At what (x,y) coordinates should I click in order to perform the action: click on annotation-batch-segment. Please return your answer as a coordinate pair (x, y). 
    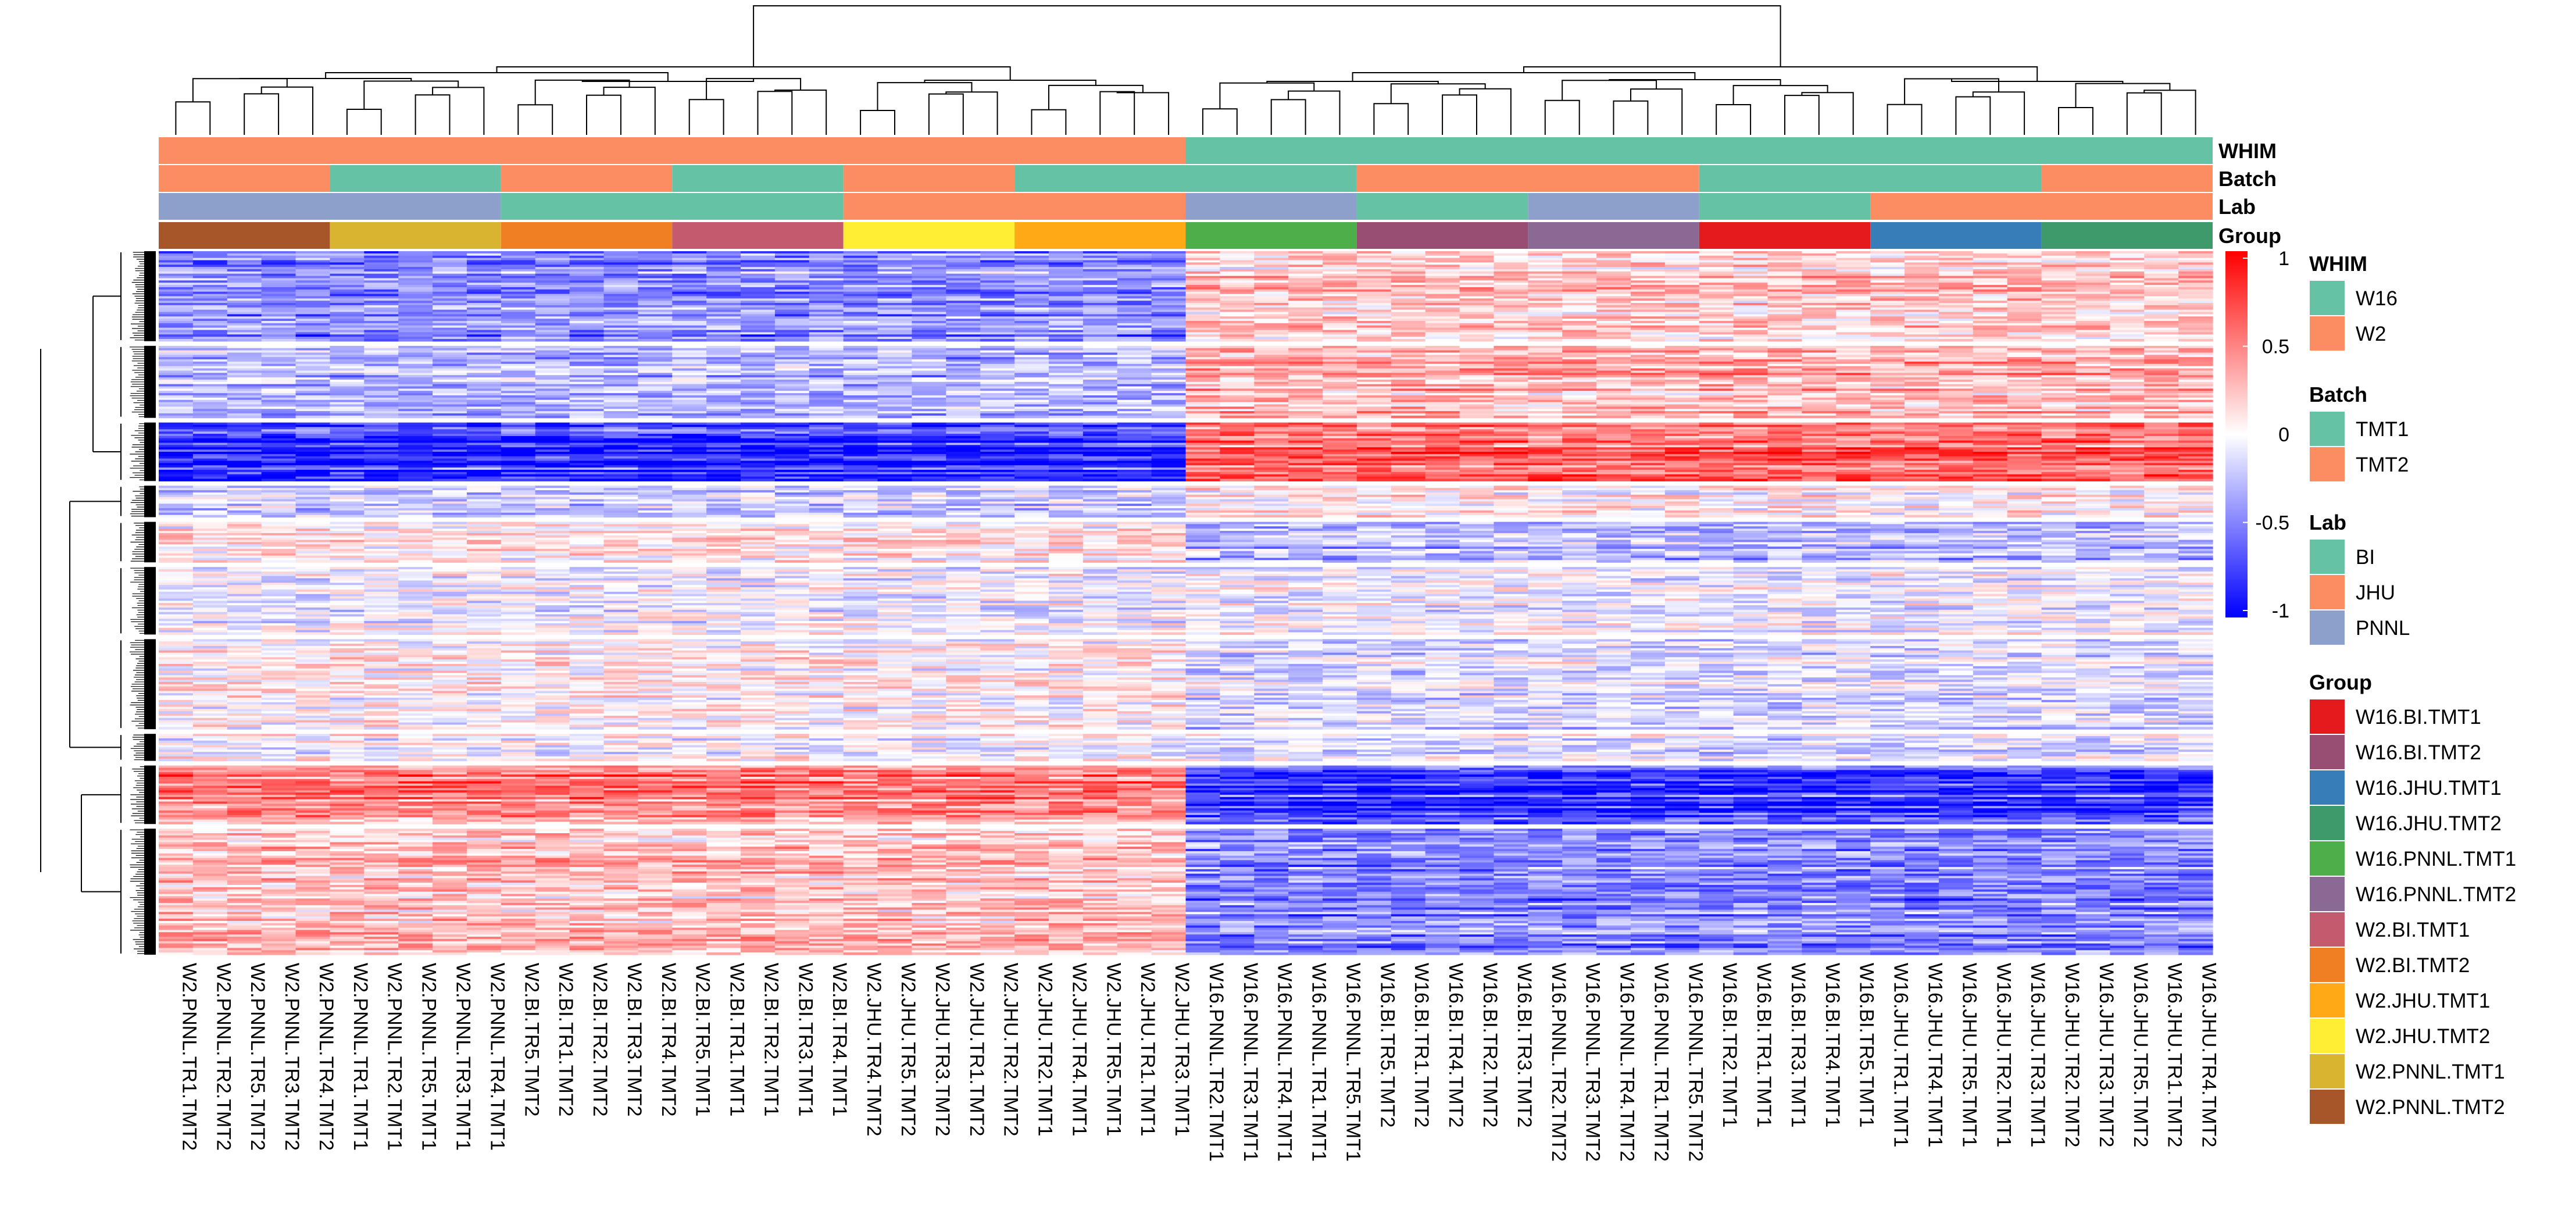
    Looking at the image, I should click on (758, 178).